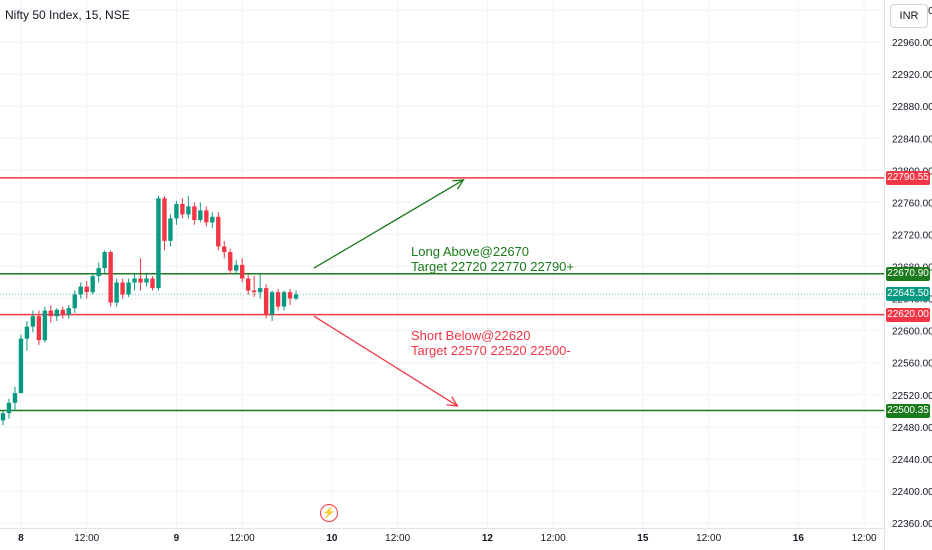 The image size is (932, 550). I want to click on y-tick-label: 22480.00, so click(912, 428).